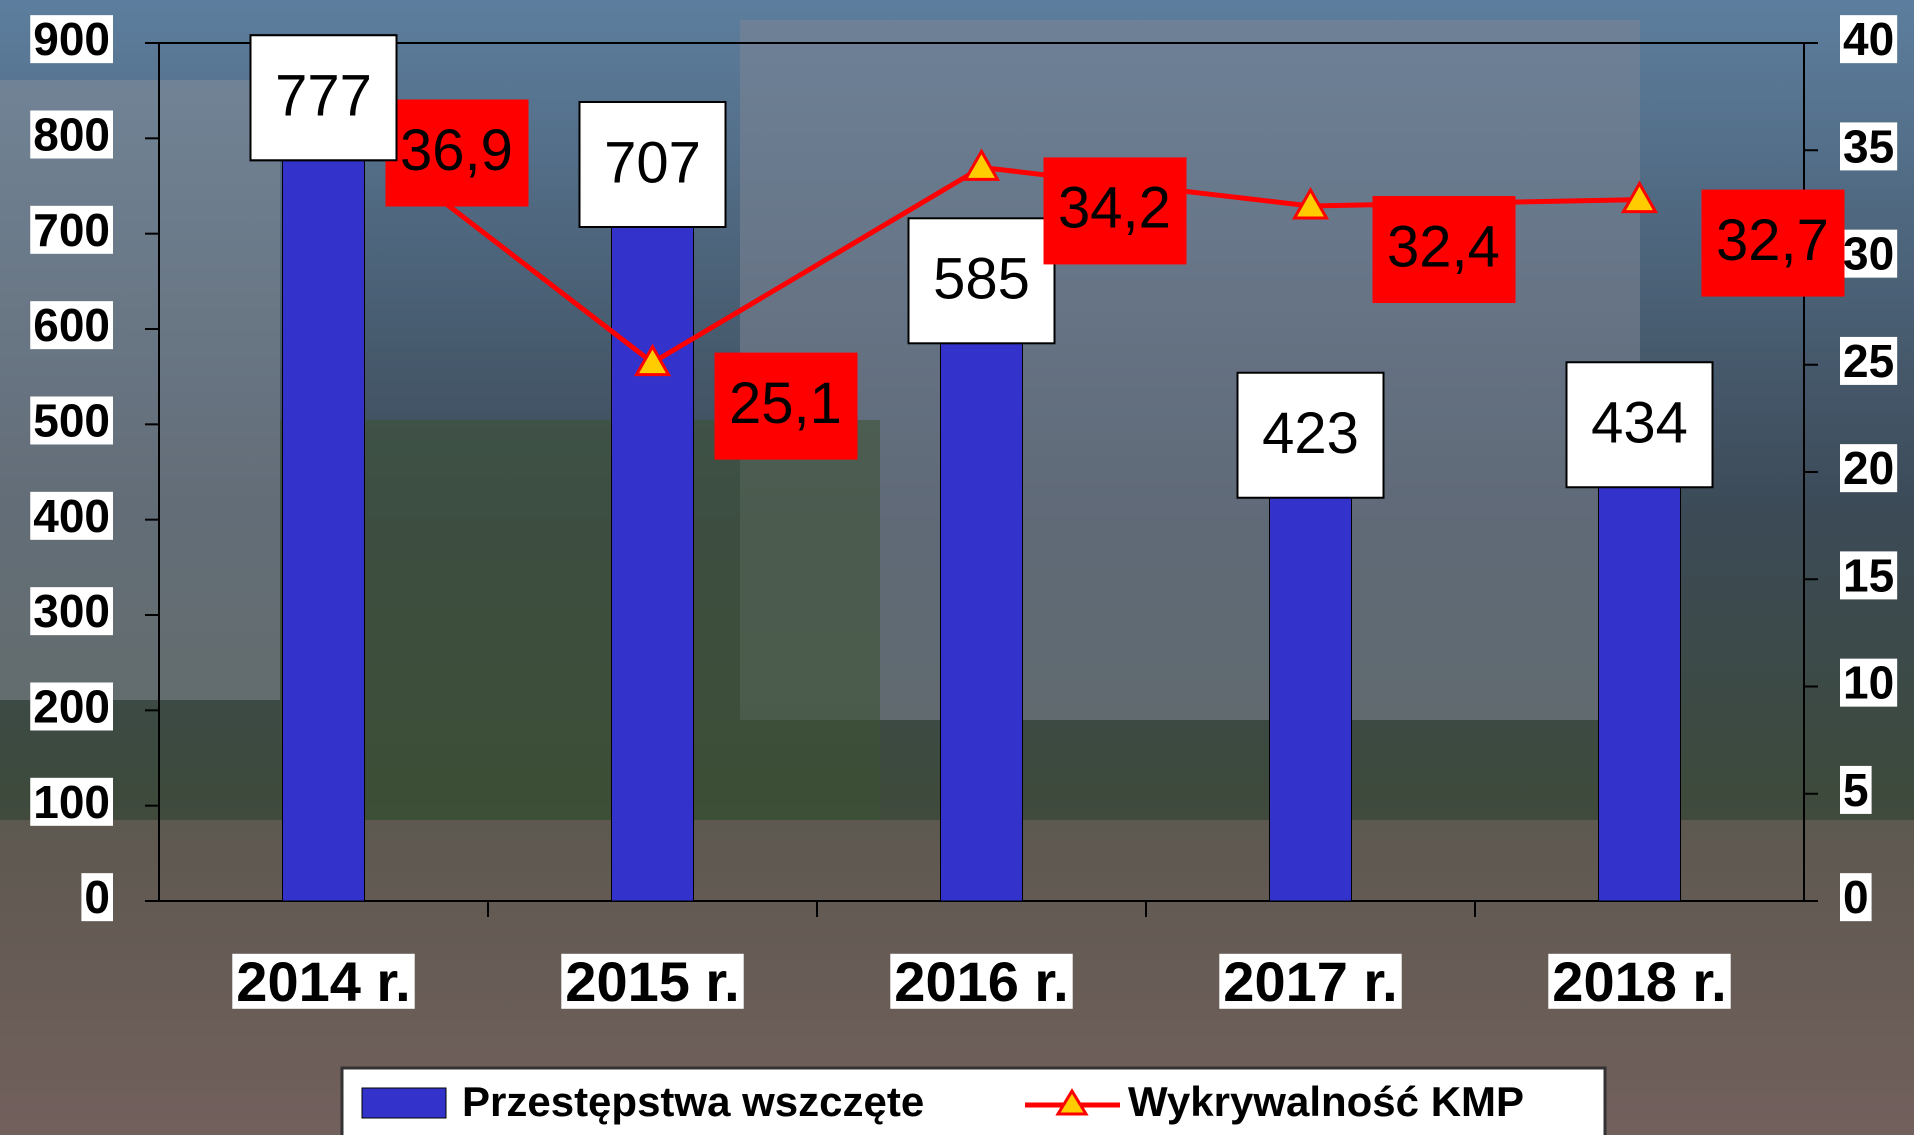 This screenshot has width=1914, height=1135. Describe the element at coordinates (693, 1101) in the screenshot. I see `legend-label: Przestępstwa wszczęte` at that location.